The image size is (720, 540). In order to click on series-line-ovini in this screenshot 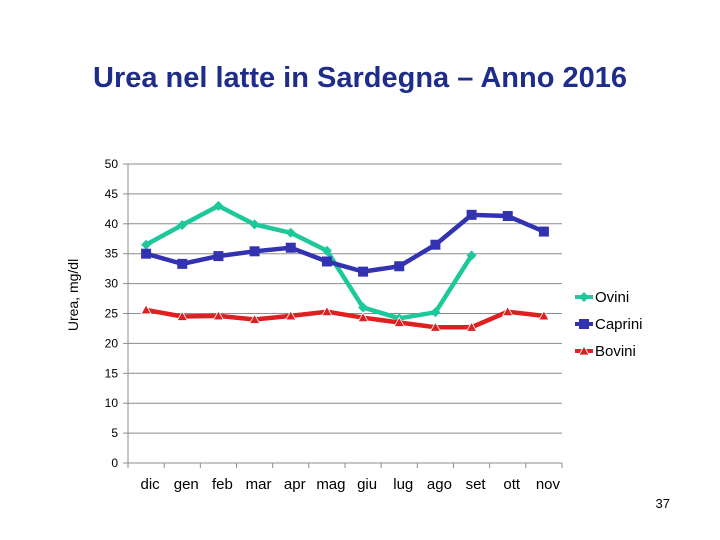, I will do `click(309, 262)`.